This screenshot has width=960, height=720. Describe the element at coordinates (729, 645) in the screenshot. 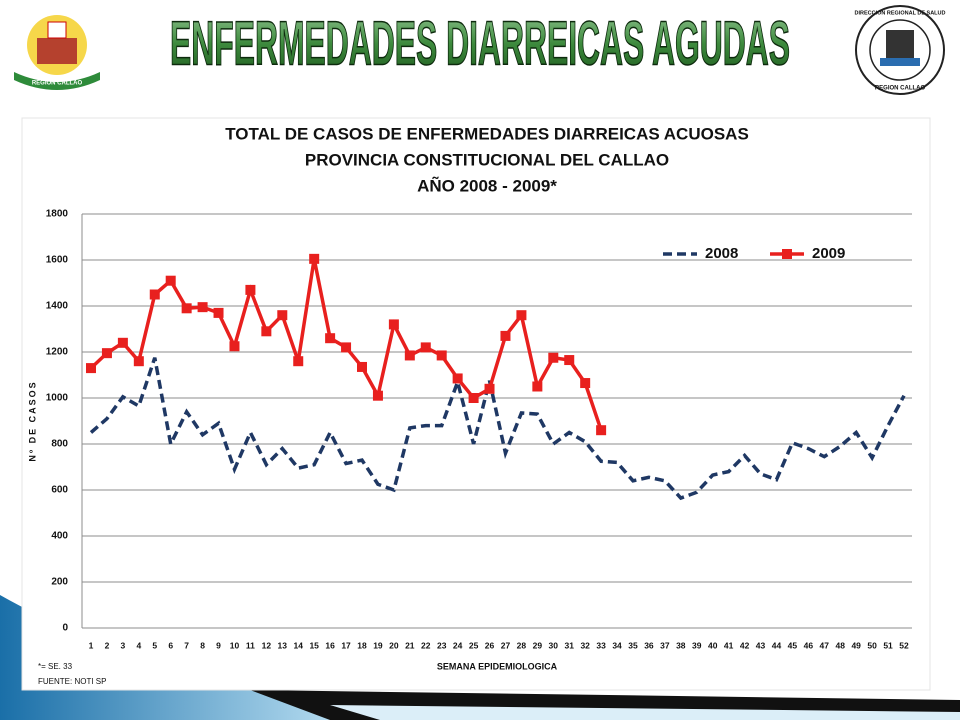

I see `x-tick-label: 41` at that location.